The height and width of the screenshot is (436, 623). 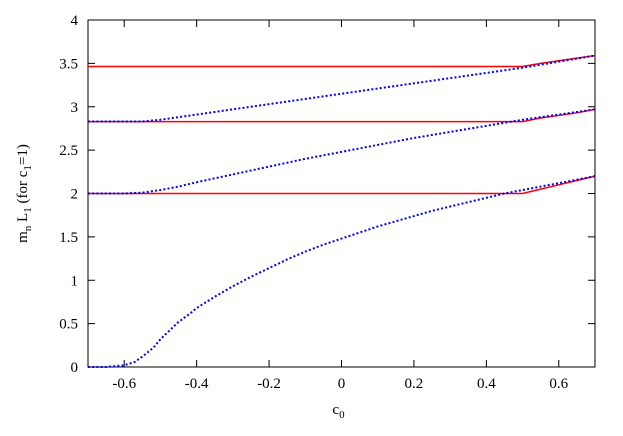 I want to click on x-axis-label-sub: 0, so click(x=342, y=415).